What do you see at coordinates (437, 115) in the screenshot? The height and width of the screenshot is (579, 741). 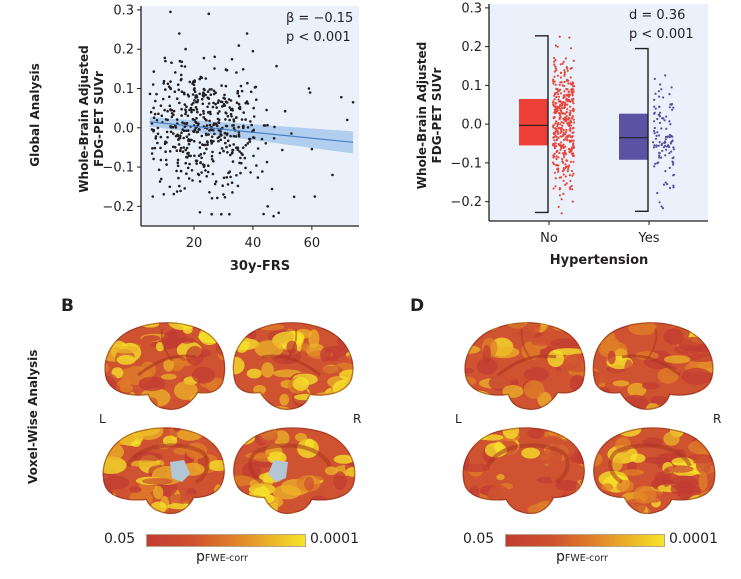 I see `y-axis-title-line: FDG-PET SUVr` at bounding box center [437, 115].